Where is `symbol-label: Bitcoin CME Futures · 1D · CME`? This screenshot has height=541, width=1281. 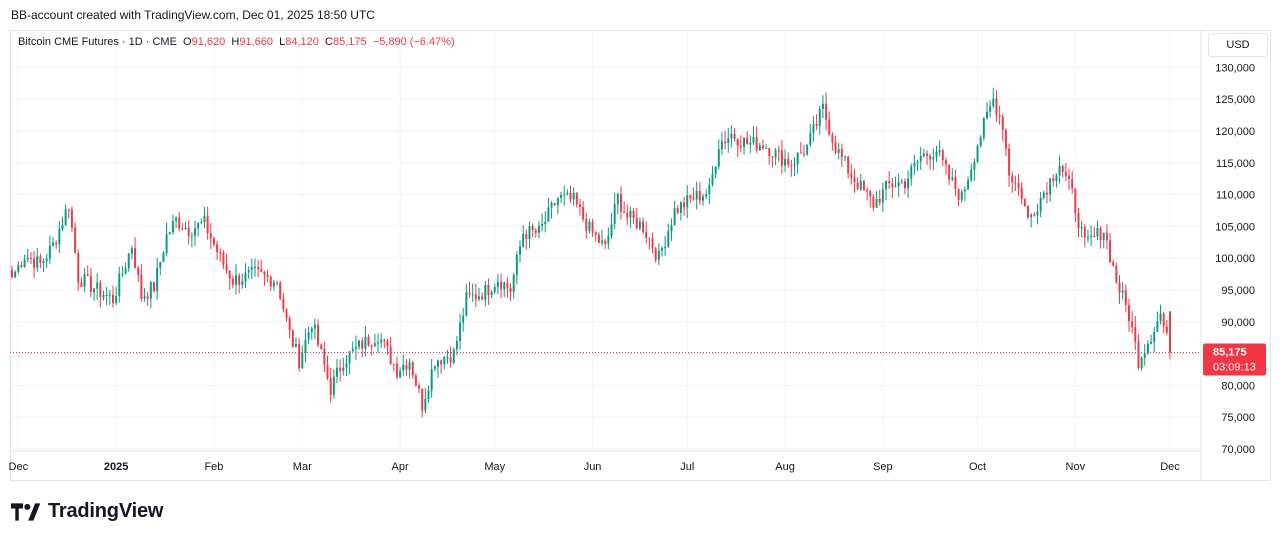 symbol-label: Bitcoin CME Futures · 1D · CME is located at coordinates (97, 42).